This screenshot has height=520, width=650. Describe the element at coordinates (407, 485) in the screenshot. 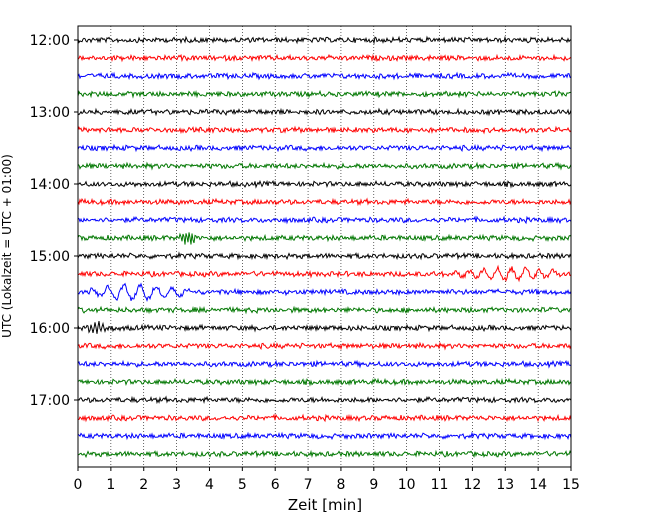

I see `x-tick-label: 10` at that location.